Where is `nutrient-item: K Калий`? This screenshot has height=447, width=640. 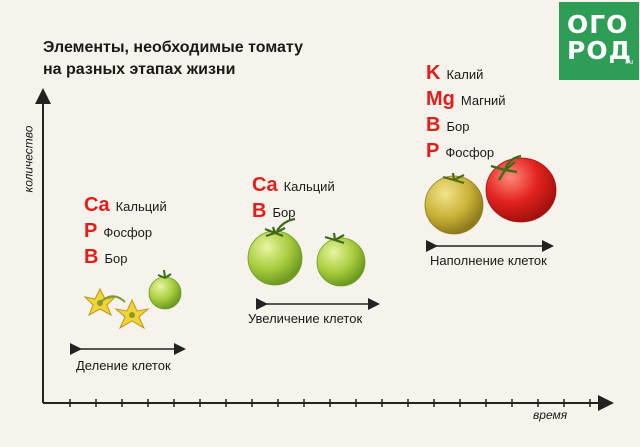
nutrient-item: K Калий is located at coordinates (454, 73).